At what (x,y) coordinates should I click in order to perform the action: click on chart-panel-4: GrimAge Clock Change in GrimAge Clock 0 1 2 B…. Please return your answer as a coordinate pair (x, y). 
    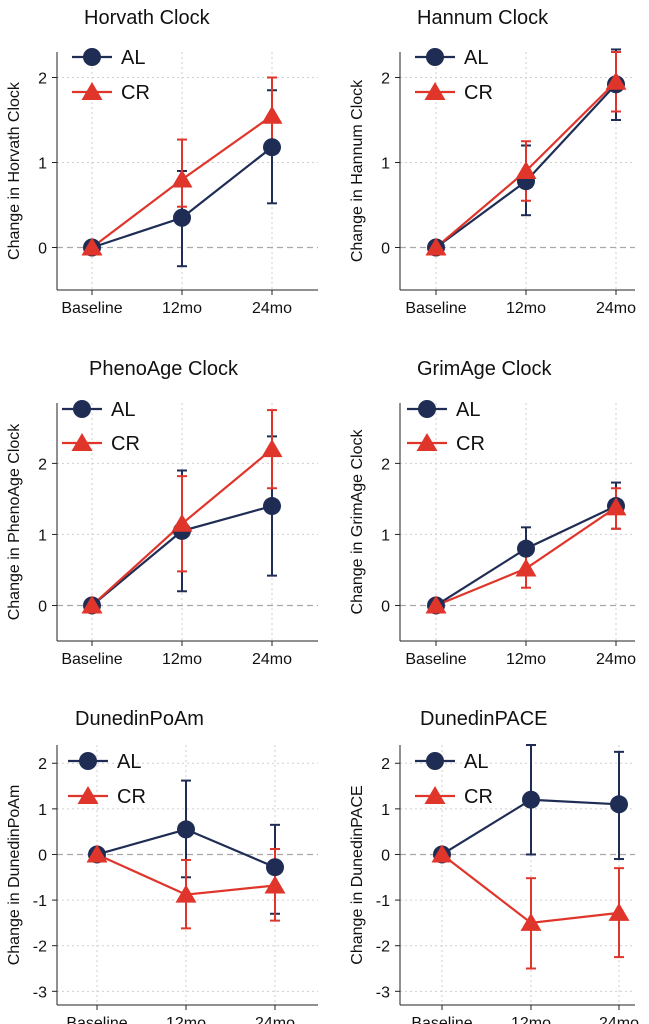
    Looking at the image, I should click on (492, 513).